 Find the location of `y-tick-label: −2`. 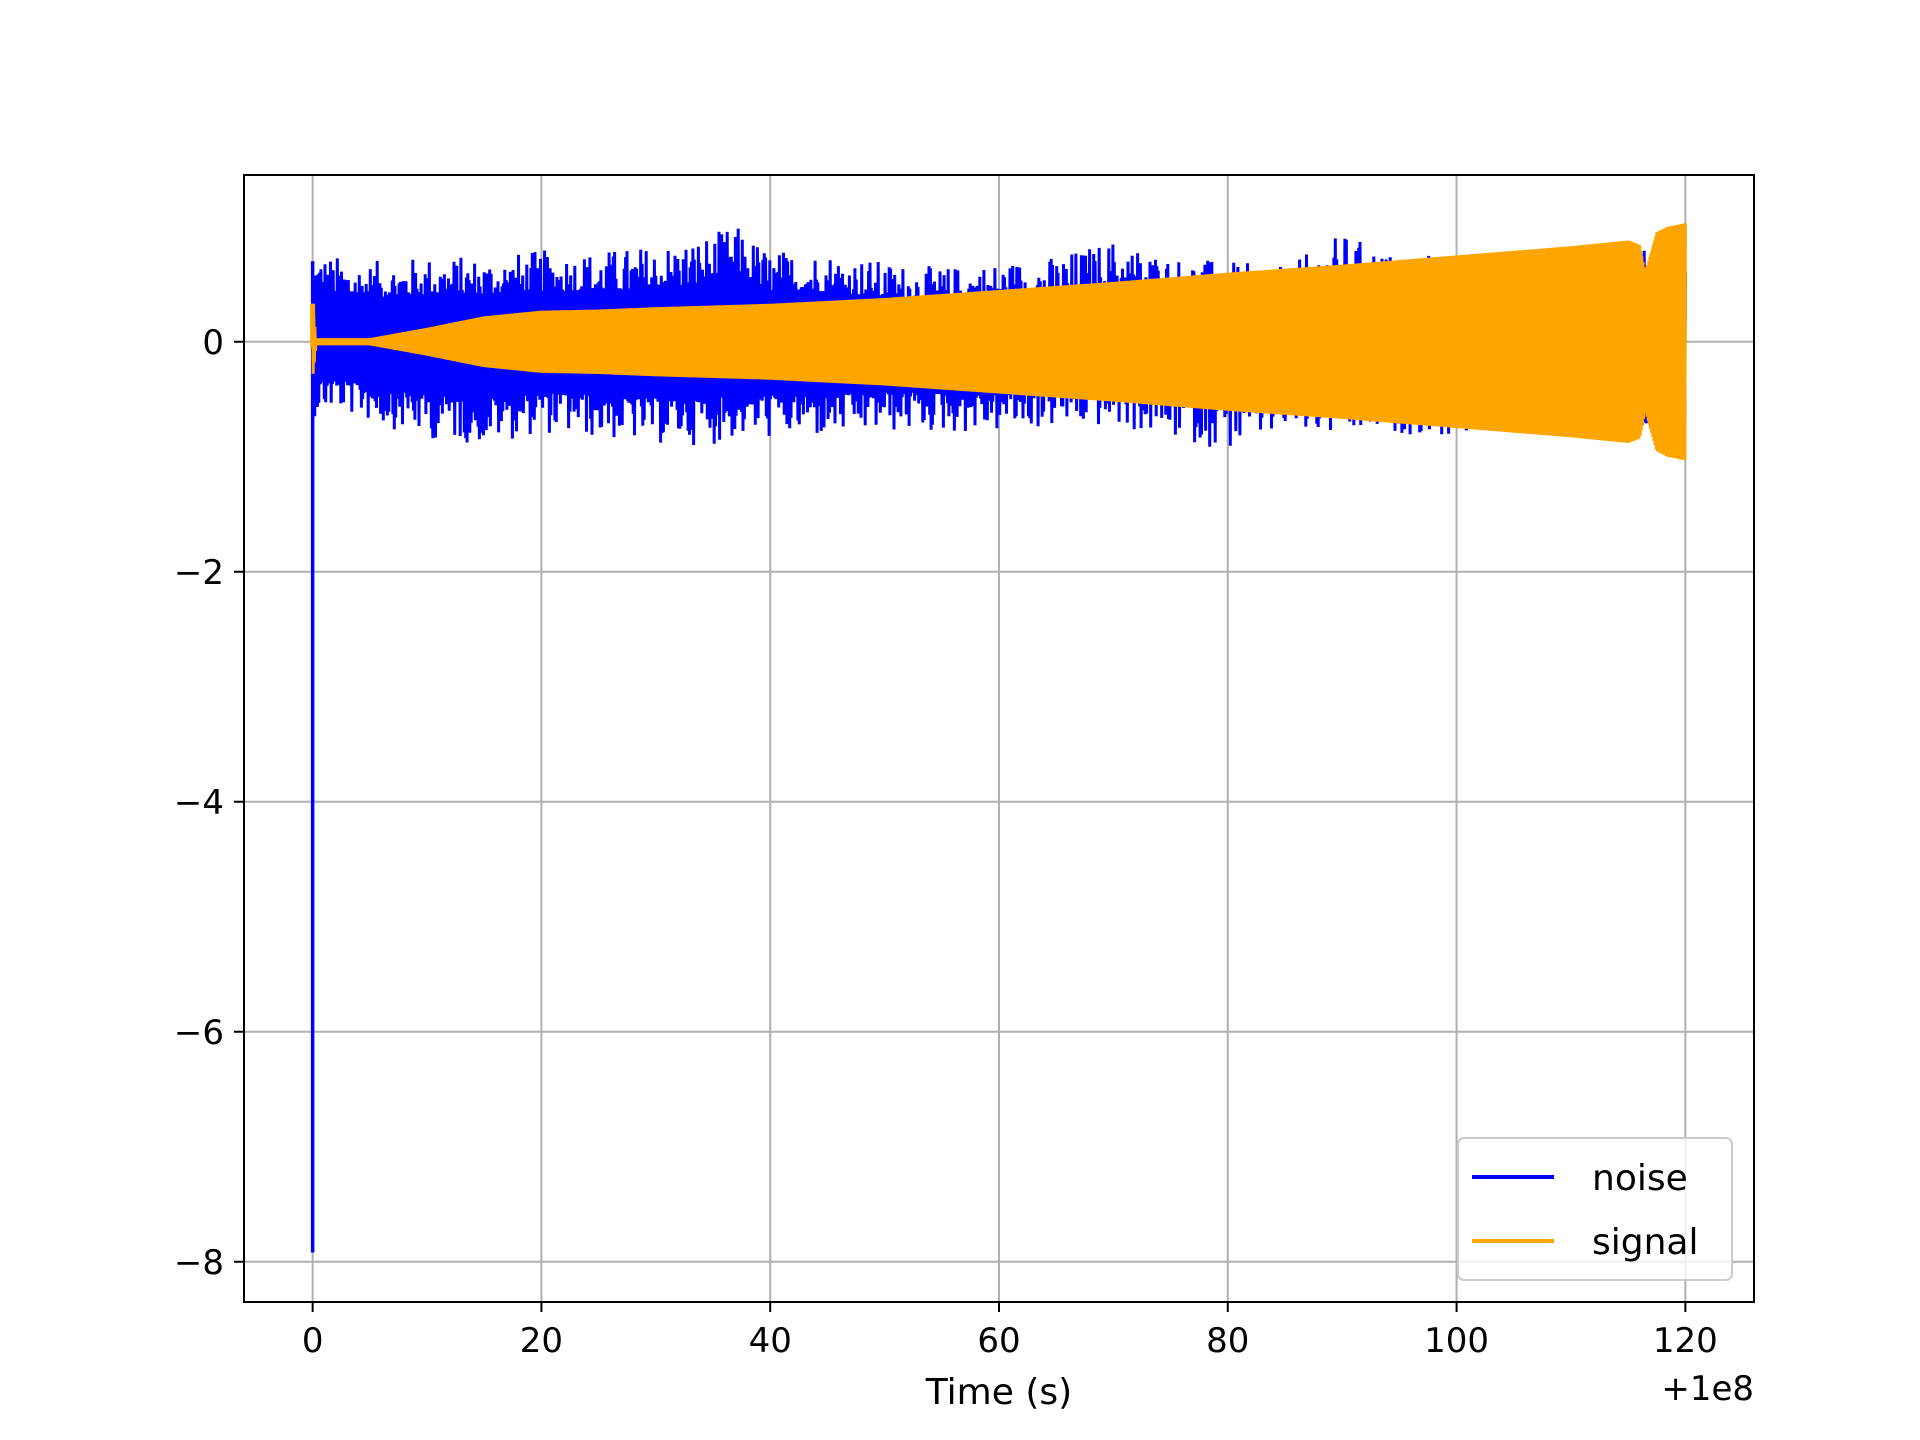

y-tick-label: −2 is located at coordinates (199, 573).